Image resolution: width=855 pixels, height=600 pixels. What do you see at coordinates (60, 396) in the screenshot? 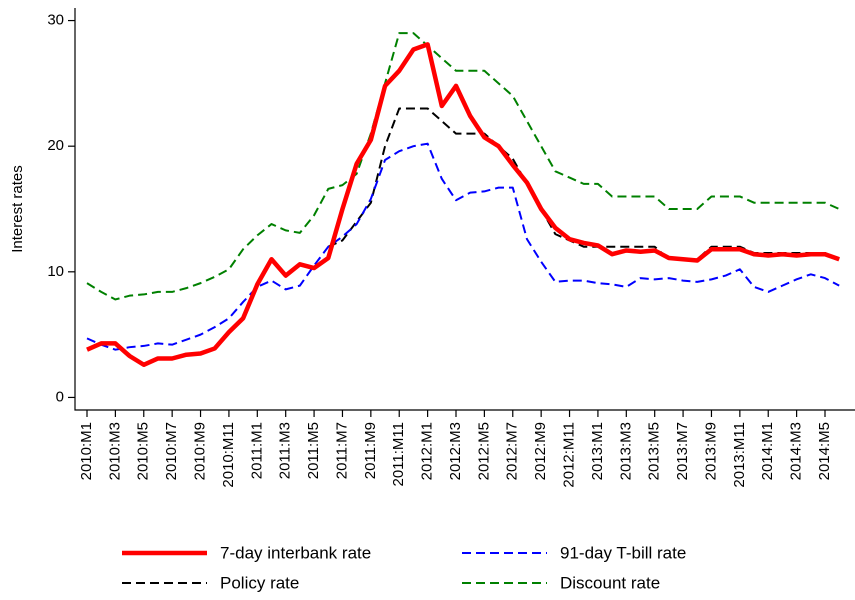
I see `y-tick-label: 0` at bounding box center [60, 396].